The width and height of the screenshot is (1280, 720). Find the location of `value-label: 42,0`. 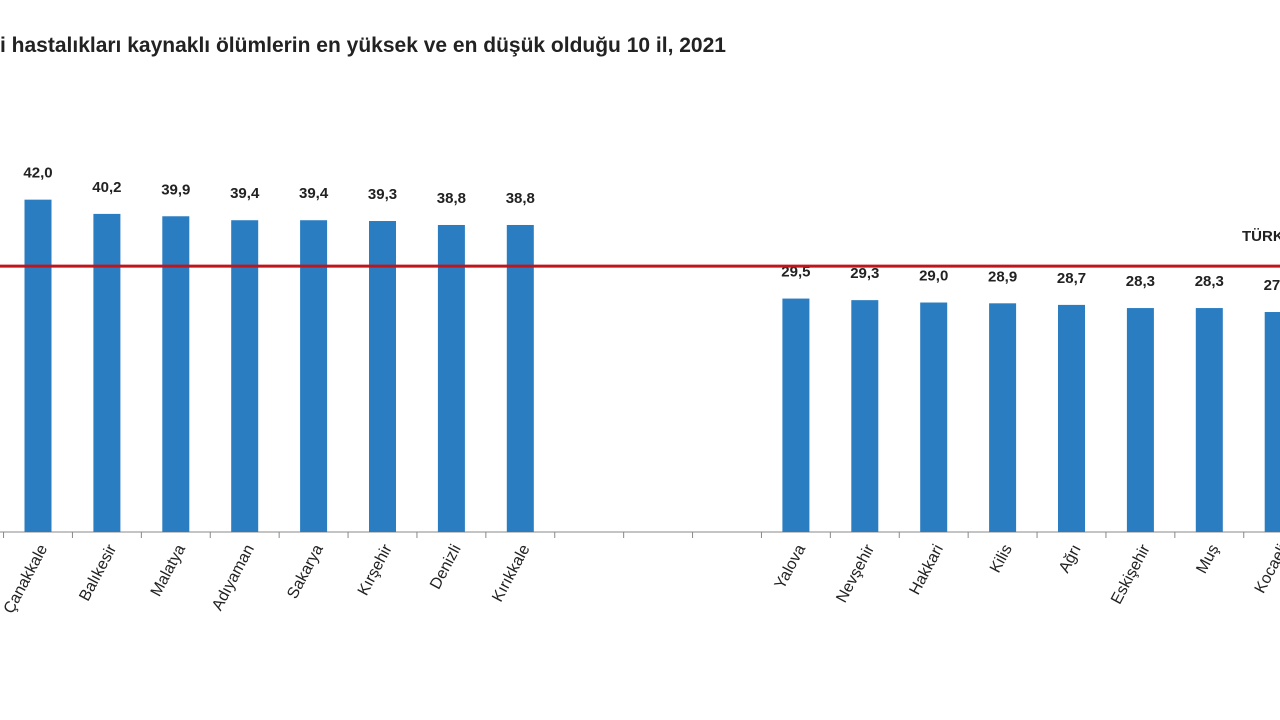

value-label: 42,0 is located at coordinates (37, 173).